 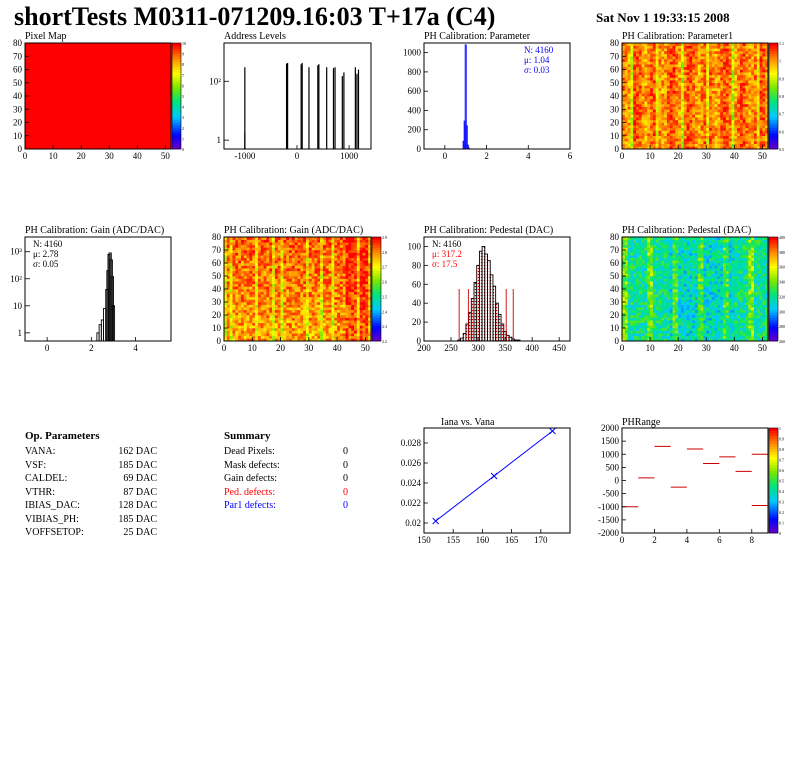 What do you see at coordinates (537, 60) in the screenshot?
I see `phcalparam-stat-text: μ: 1.04` at bounding box center [537, 60].